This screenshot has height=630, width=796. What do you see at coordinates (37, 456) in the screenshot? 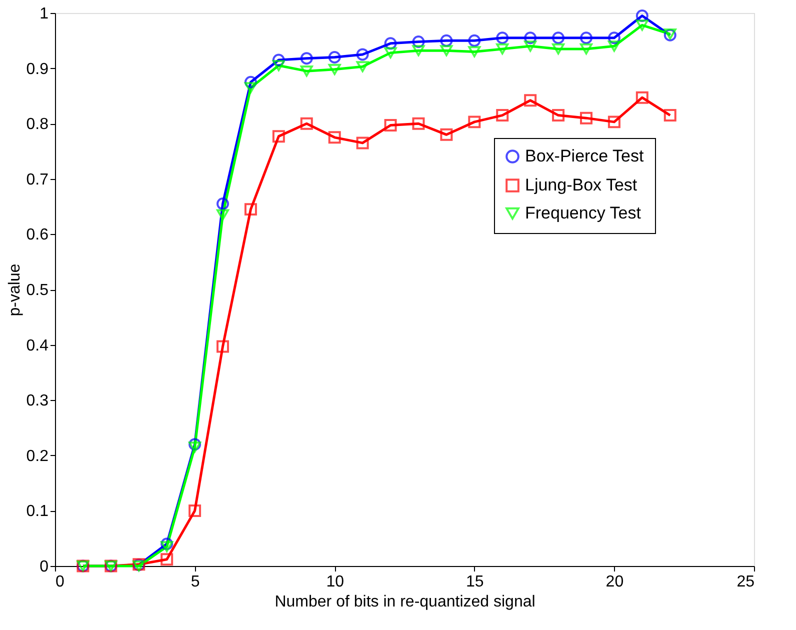
I see `y-tick-label: 0.2` at bounding box center [37, 456].